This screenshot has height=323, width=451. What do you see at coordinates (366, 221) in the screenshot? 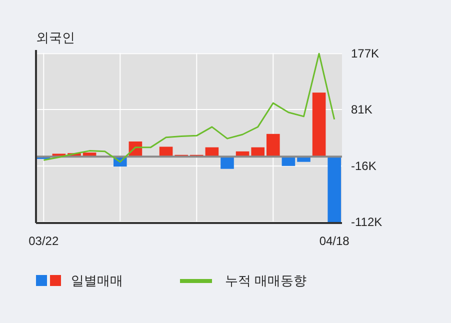
I see `y-tick-label: -112K` at bounding box center [366, 221].